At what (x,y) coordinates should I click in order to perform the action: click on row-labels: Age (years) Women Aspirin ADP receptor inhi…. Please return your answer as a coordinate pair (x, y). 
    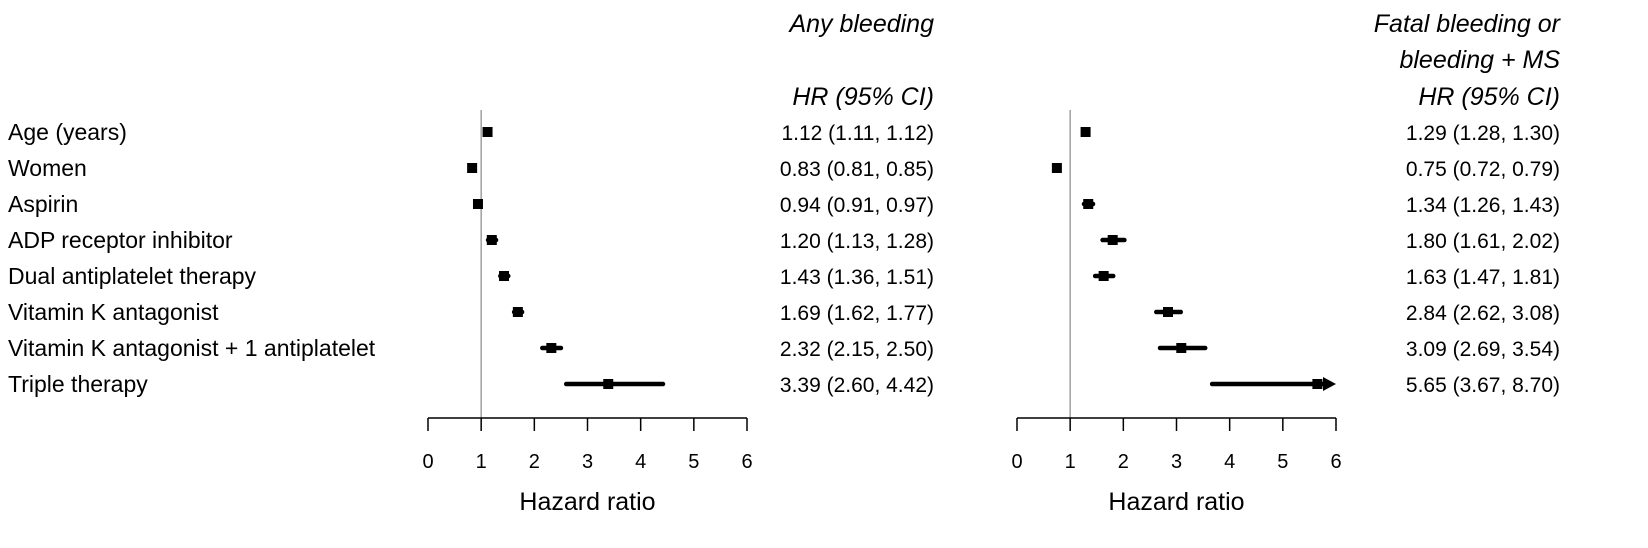
    Looking at the image, I should click on (192, 258).